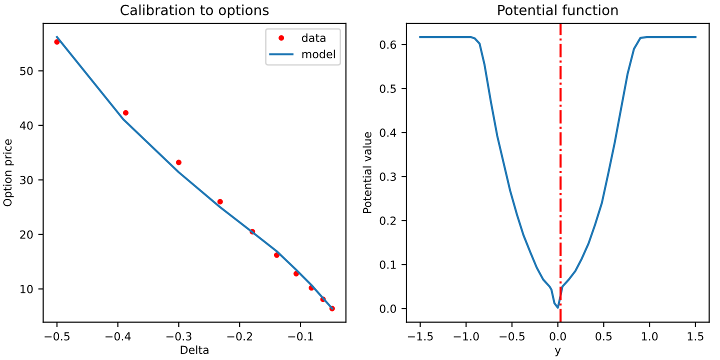 The image size is (720, 360). What do you see at coordinates (118, 336) in the screenshot?
I see `x-tick-label: −0.4` at bounding box center [118, 336].